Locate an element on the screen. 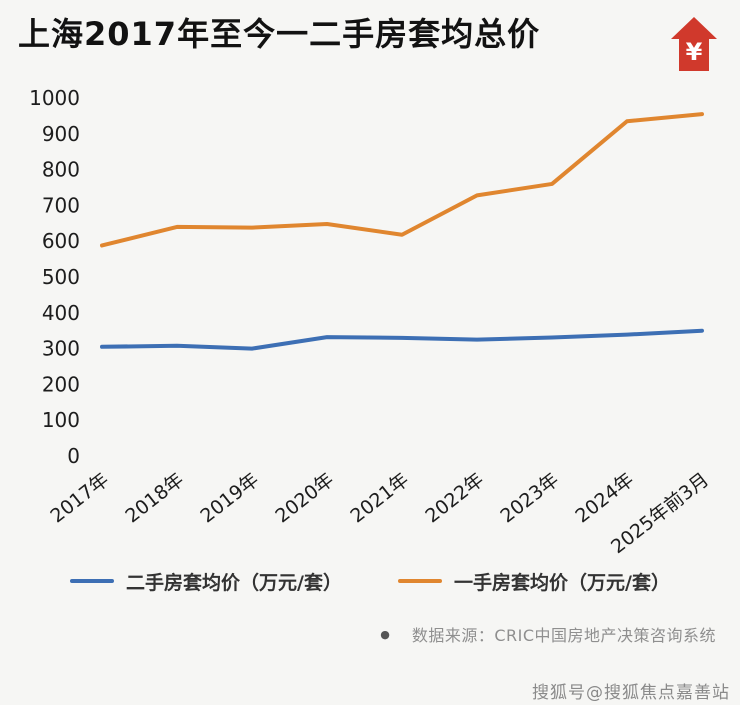 The width and height of the screenshot is (740, 705). legend-item: 一手房套均价（万元/套） is located at coordinates (534, 581).